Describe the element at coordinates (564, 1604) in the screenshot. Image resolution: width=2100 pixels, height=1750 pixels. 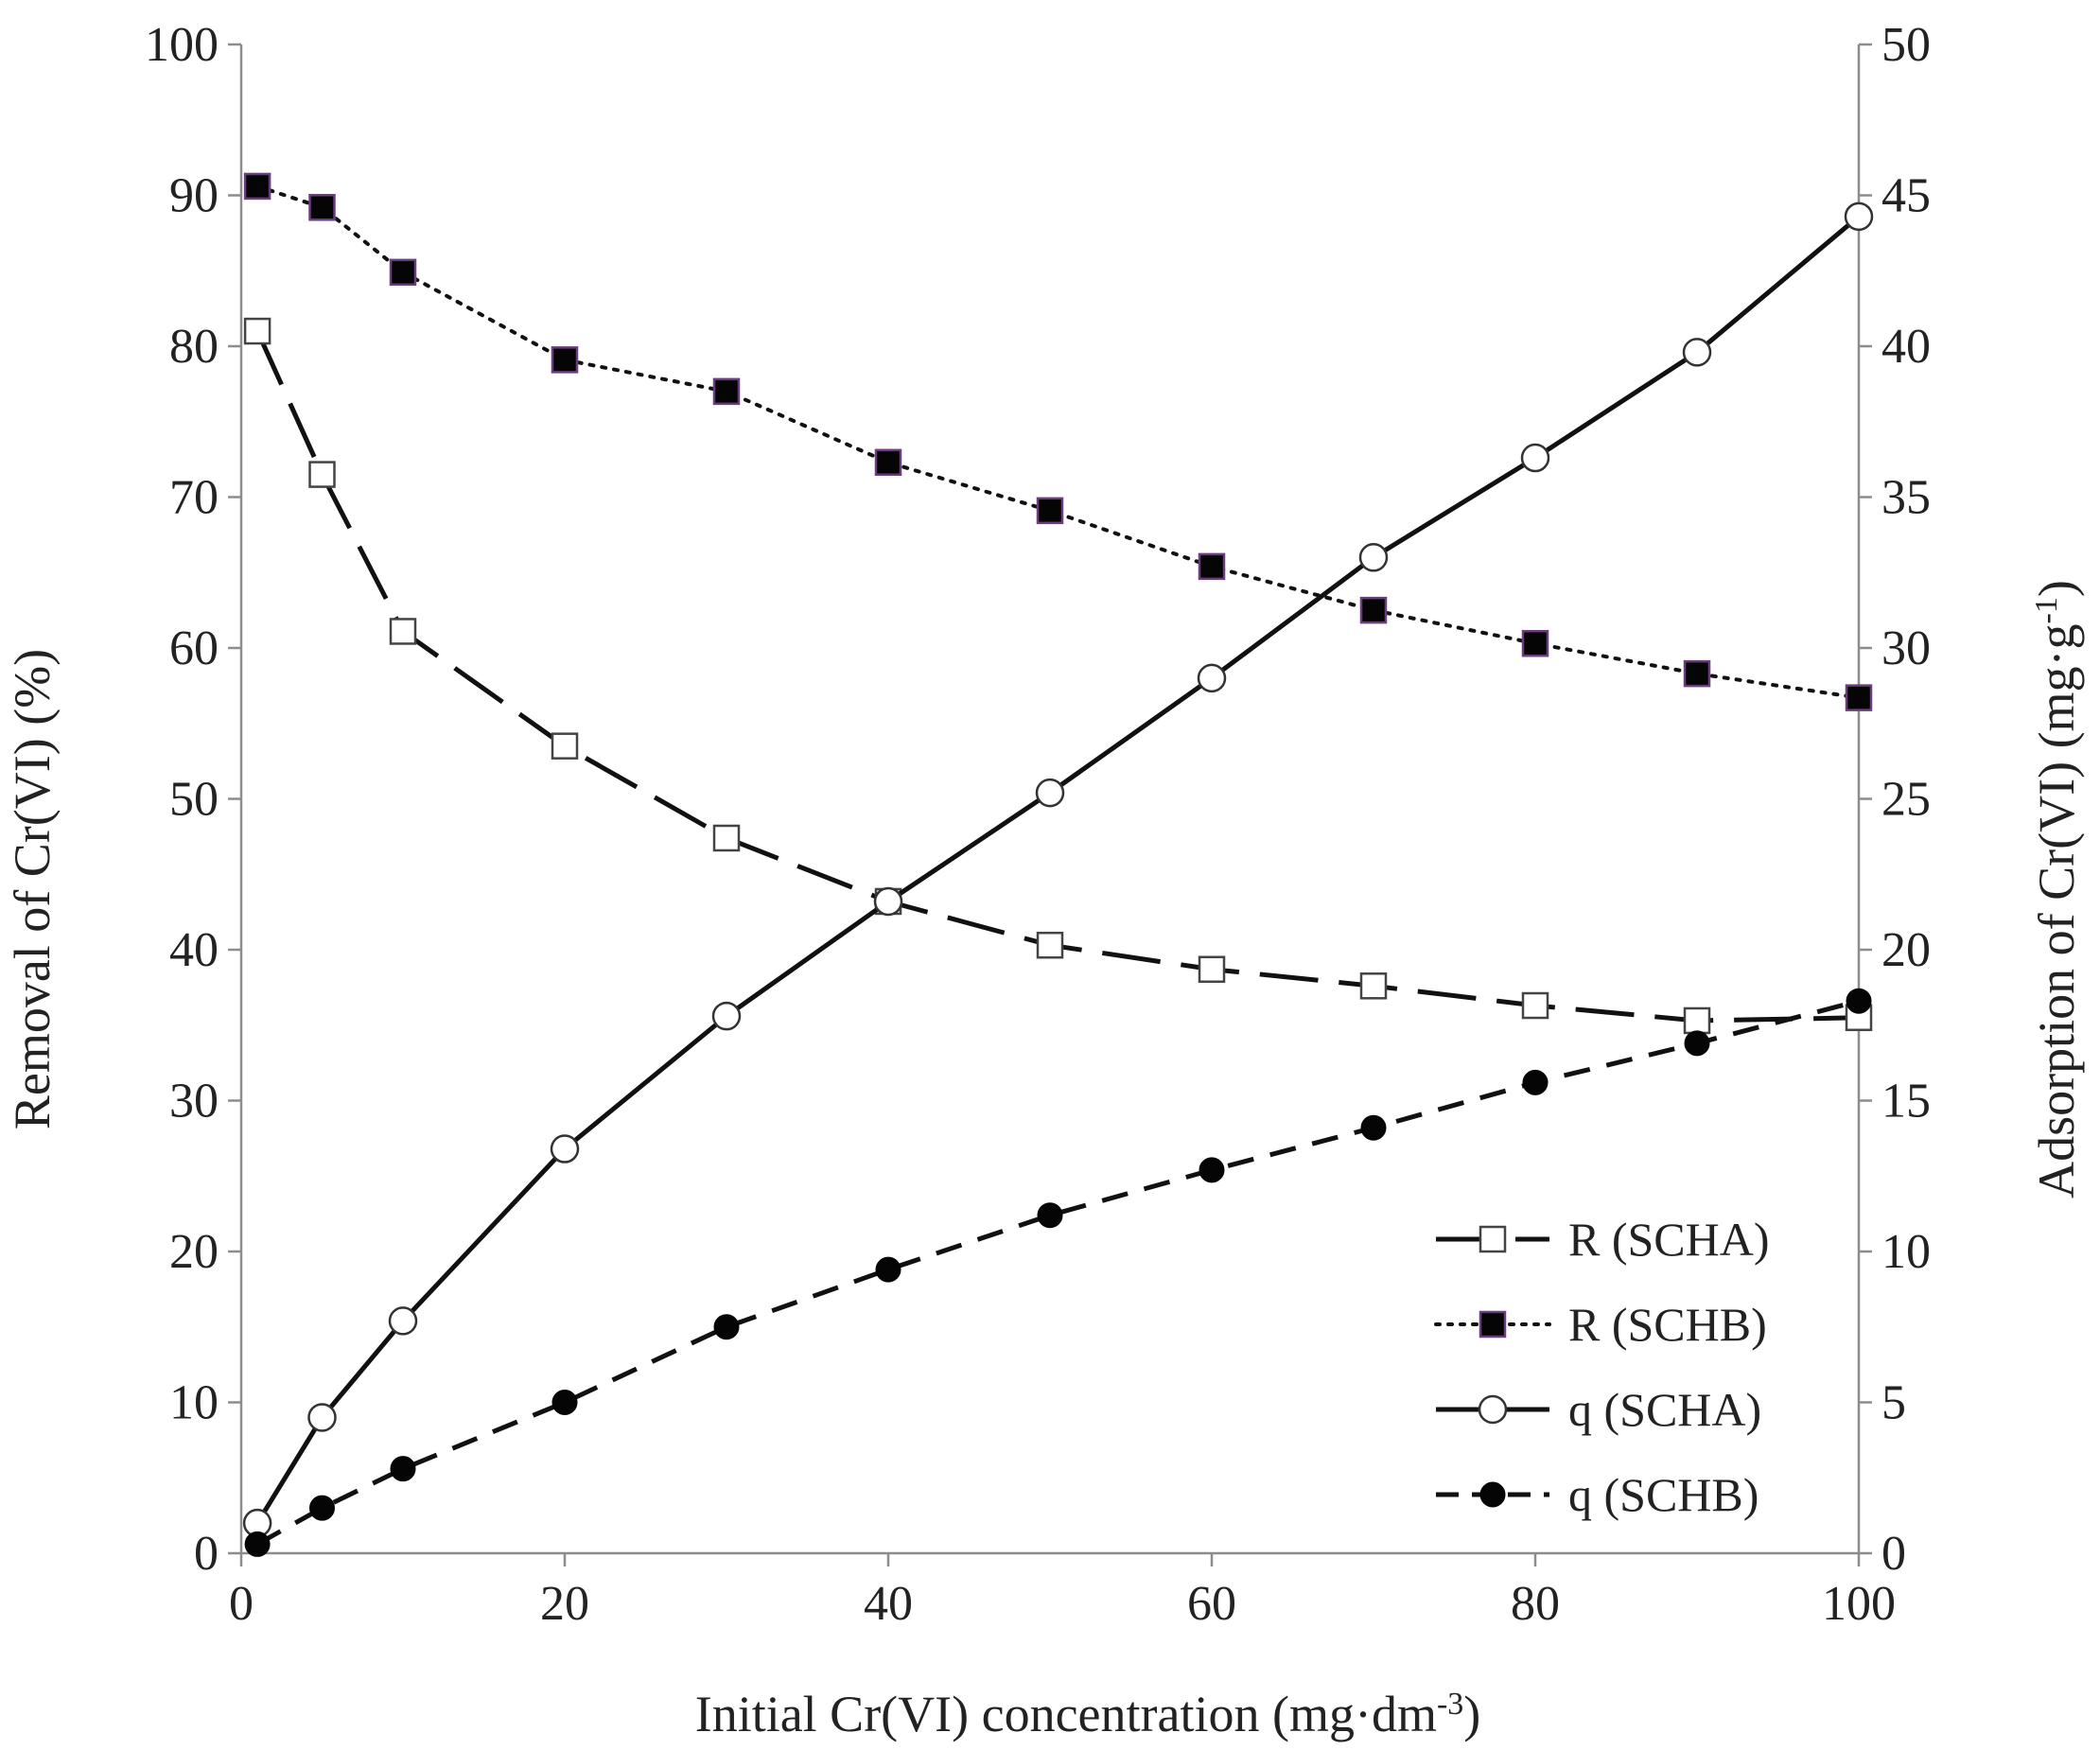
I see `x-tick-label: 20` at that location.